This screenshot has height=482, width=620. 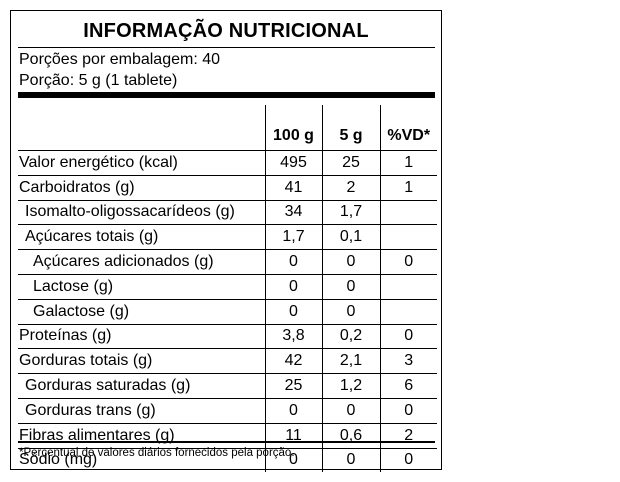 I want to click on value-daily-value: 3, so click(x=408, y=361).